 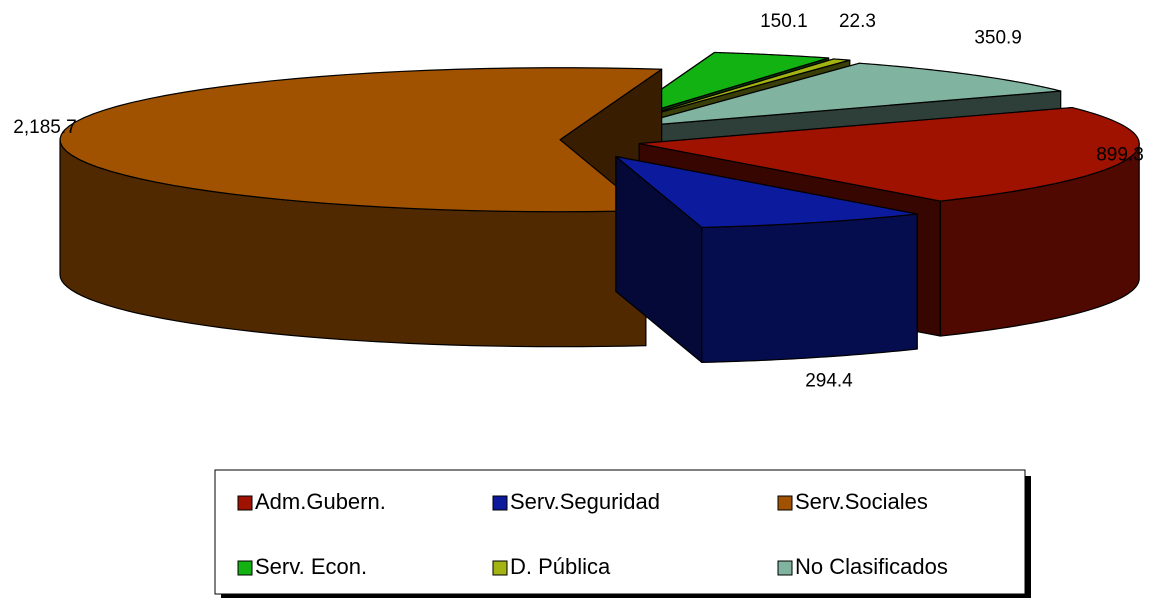 I want to click on legend-label: Serv.Sociales, so click(x=861, y=501).